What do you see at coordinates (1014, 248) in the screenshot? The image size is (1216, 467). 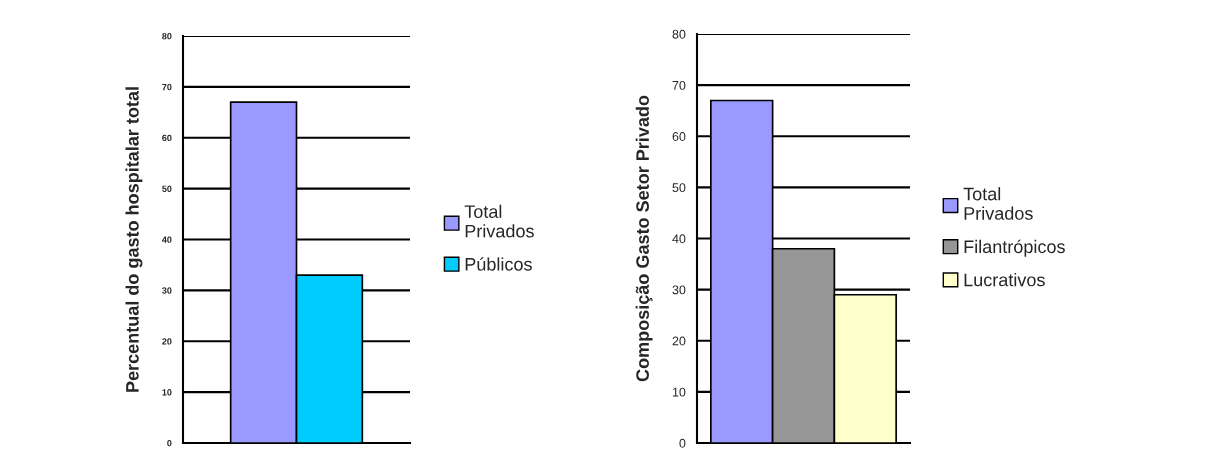 I see `legend-label: Filantrópicos` at bounding box center [1014, 248].